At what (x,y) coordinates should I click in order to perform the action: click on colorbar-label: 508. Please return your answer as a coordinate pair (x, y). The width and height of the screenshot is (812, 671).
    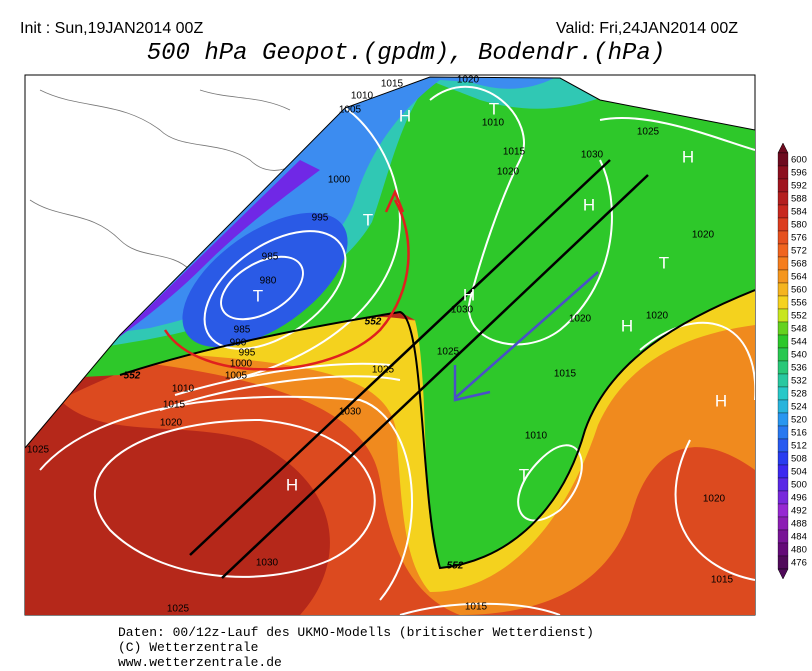
    Looking at the image, I should click on (799, 459).